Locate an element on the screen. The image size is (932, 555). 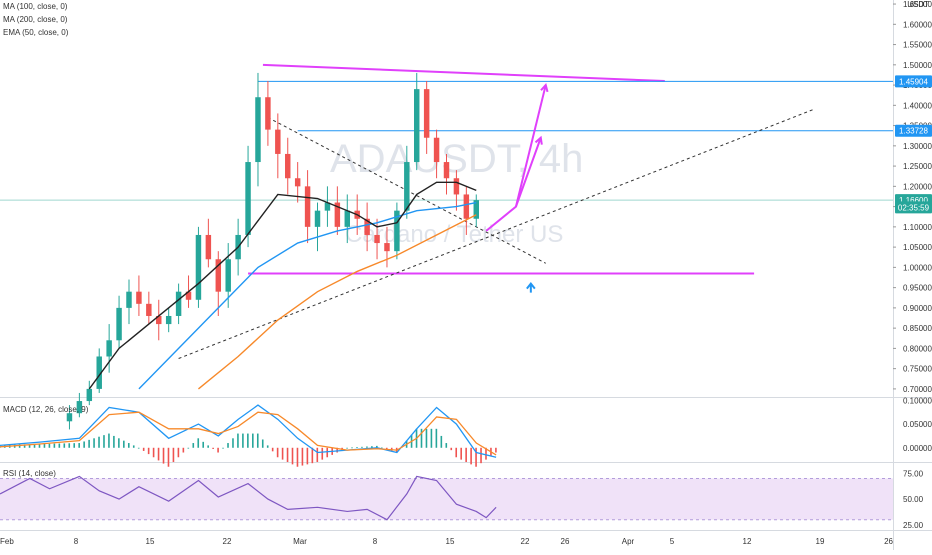
macd-line is located at coordinates (248, 431).